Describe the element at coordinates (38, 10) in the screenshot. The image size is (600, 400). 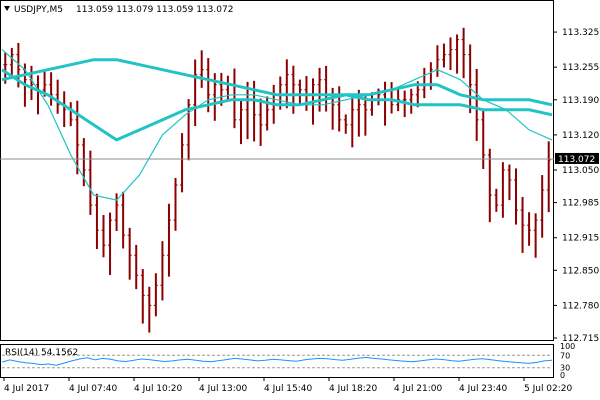
I see `symbol-label: USDJPY,M5` at that location.